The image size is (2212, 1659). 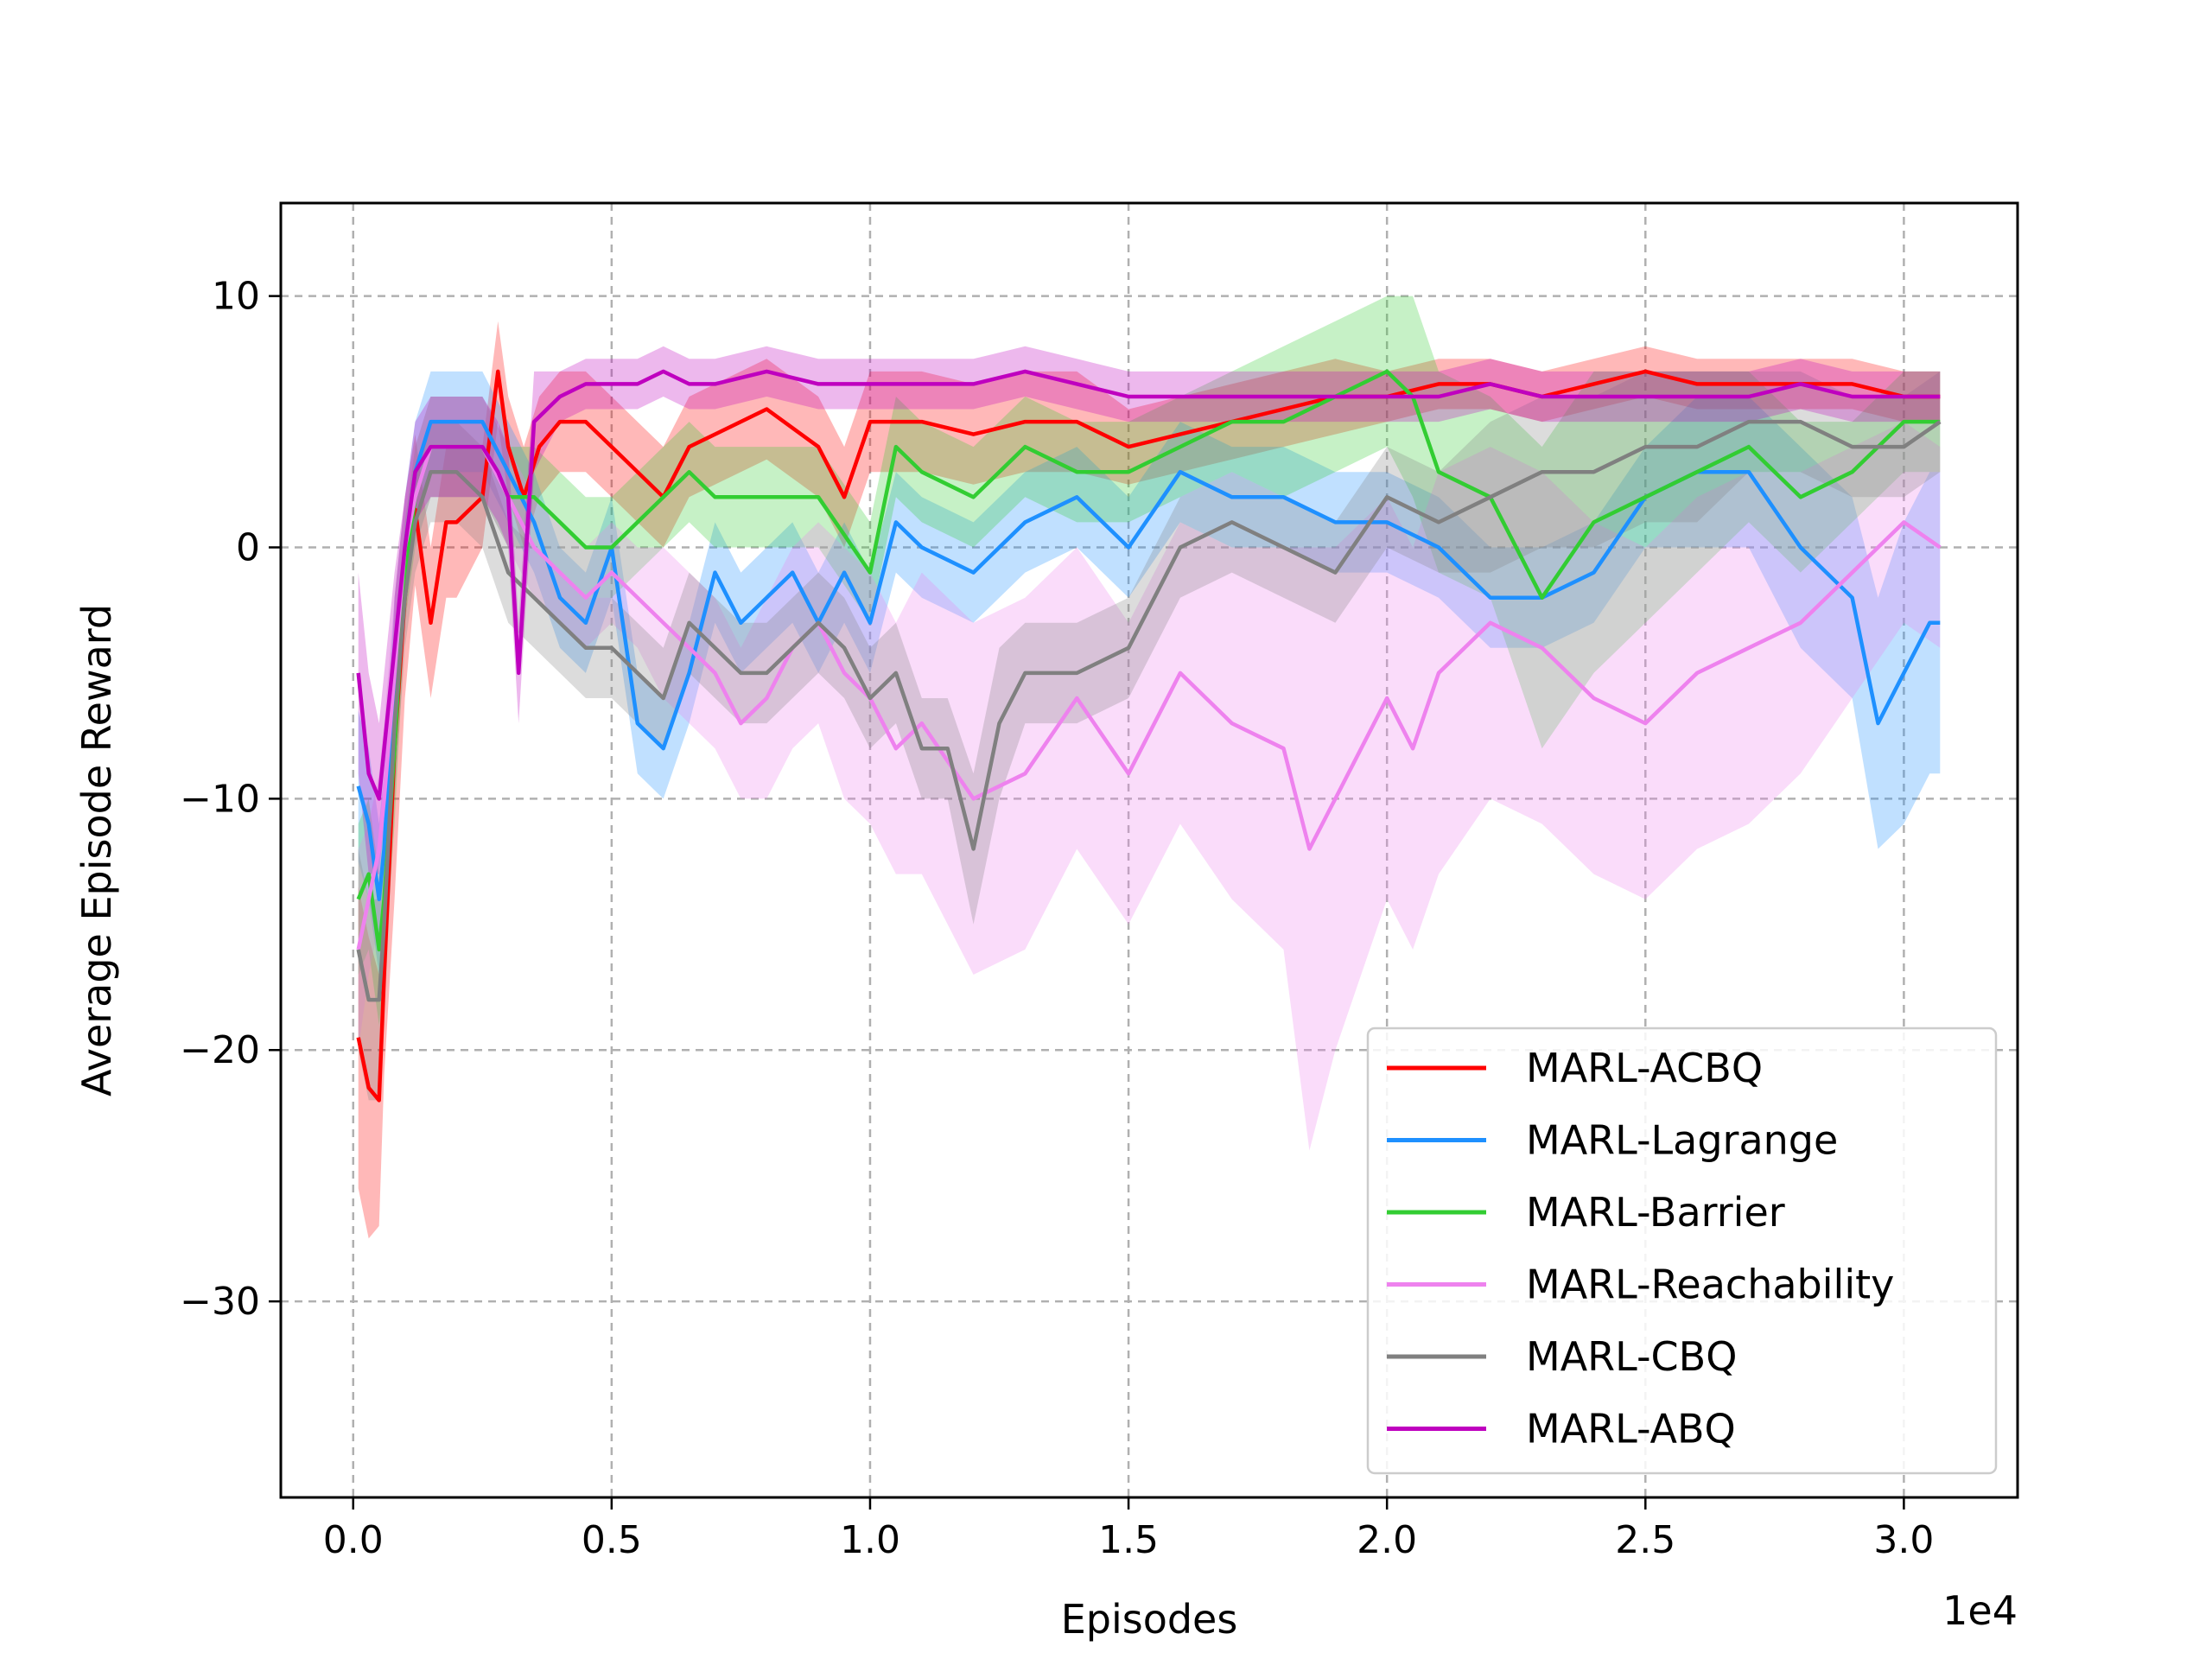 I want to click on y-tick-label: −20, so click(x=220, y=1050).